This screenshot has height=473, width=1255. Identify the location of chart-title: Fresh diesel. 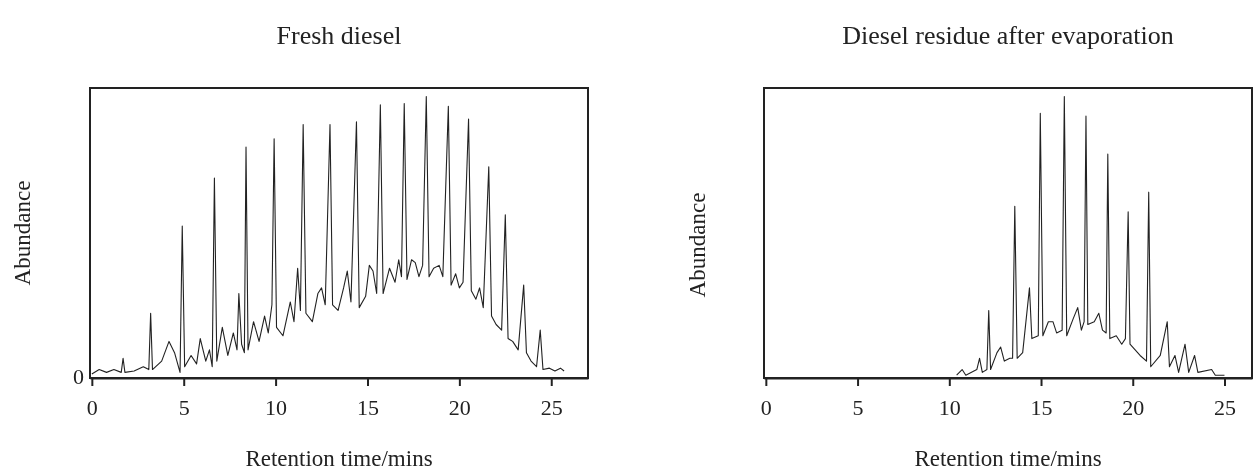
(339, 35).